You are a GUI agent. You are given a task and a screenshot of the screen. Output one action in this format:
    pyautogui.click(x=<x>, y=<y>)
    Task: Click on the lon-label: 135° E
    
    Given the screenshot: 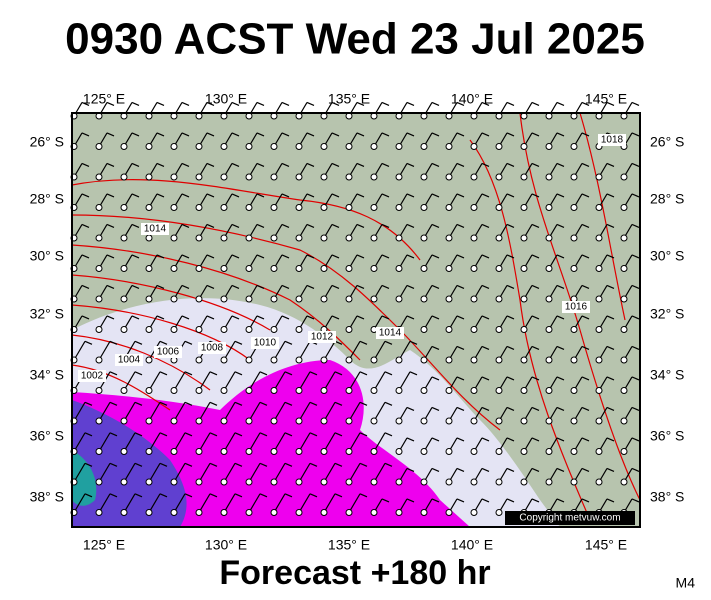 What is the action you would take?
    pyautogui.click(x=349, y=99)
    